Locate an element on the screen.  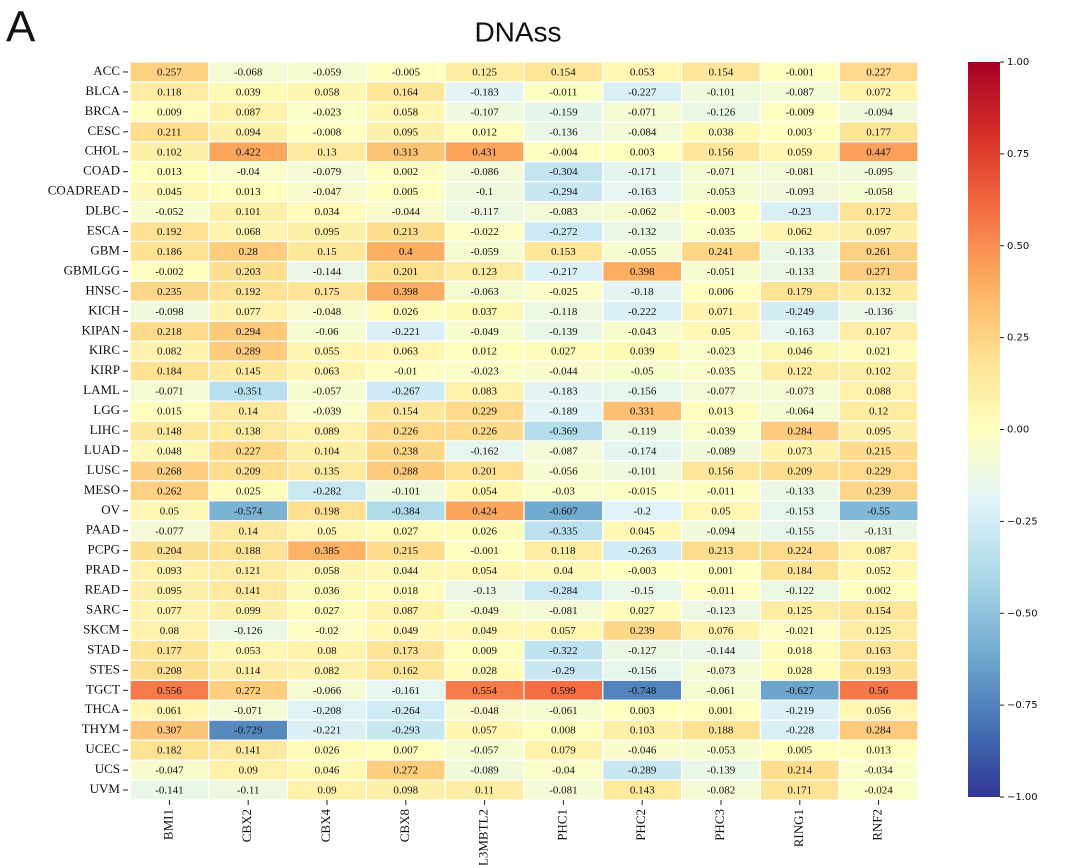
cell-label: -0.119 is located at coordinates (642, 432).